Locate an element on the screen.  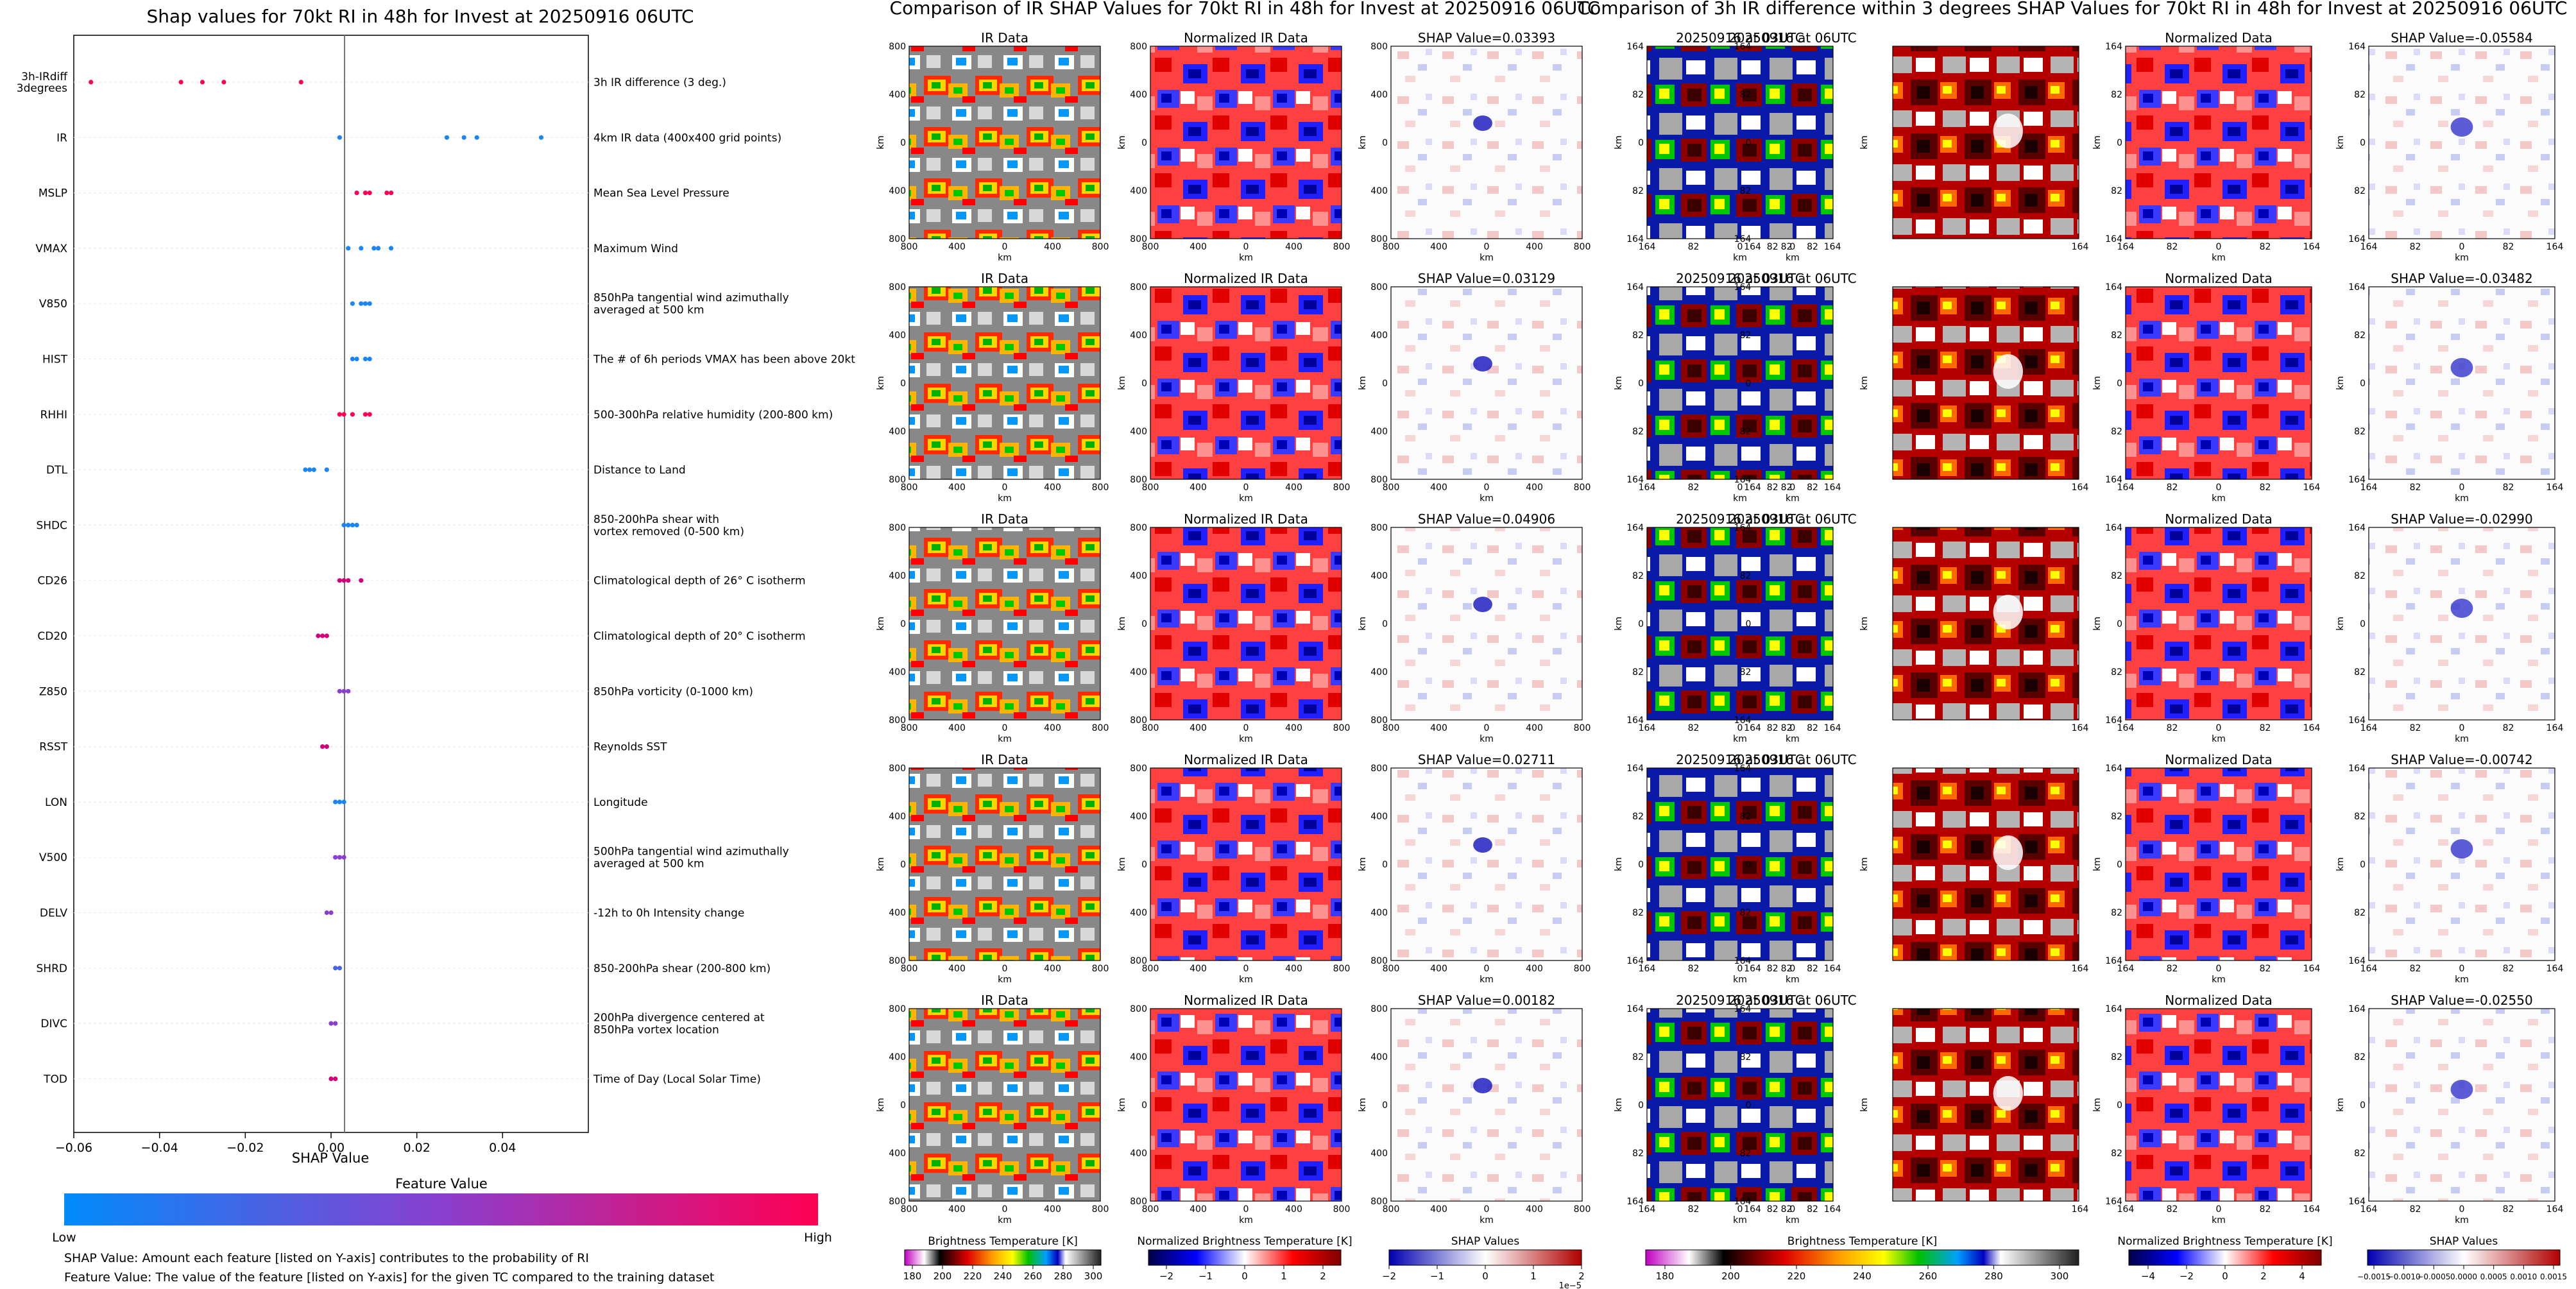
colorbar-tick-label: 180 is located at coordinates (913, 1276).